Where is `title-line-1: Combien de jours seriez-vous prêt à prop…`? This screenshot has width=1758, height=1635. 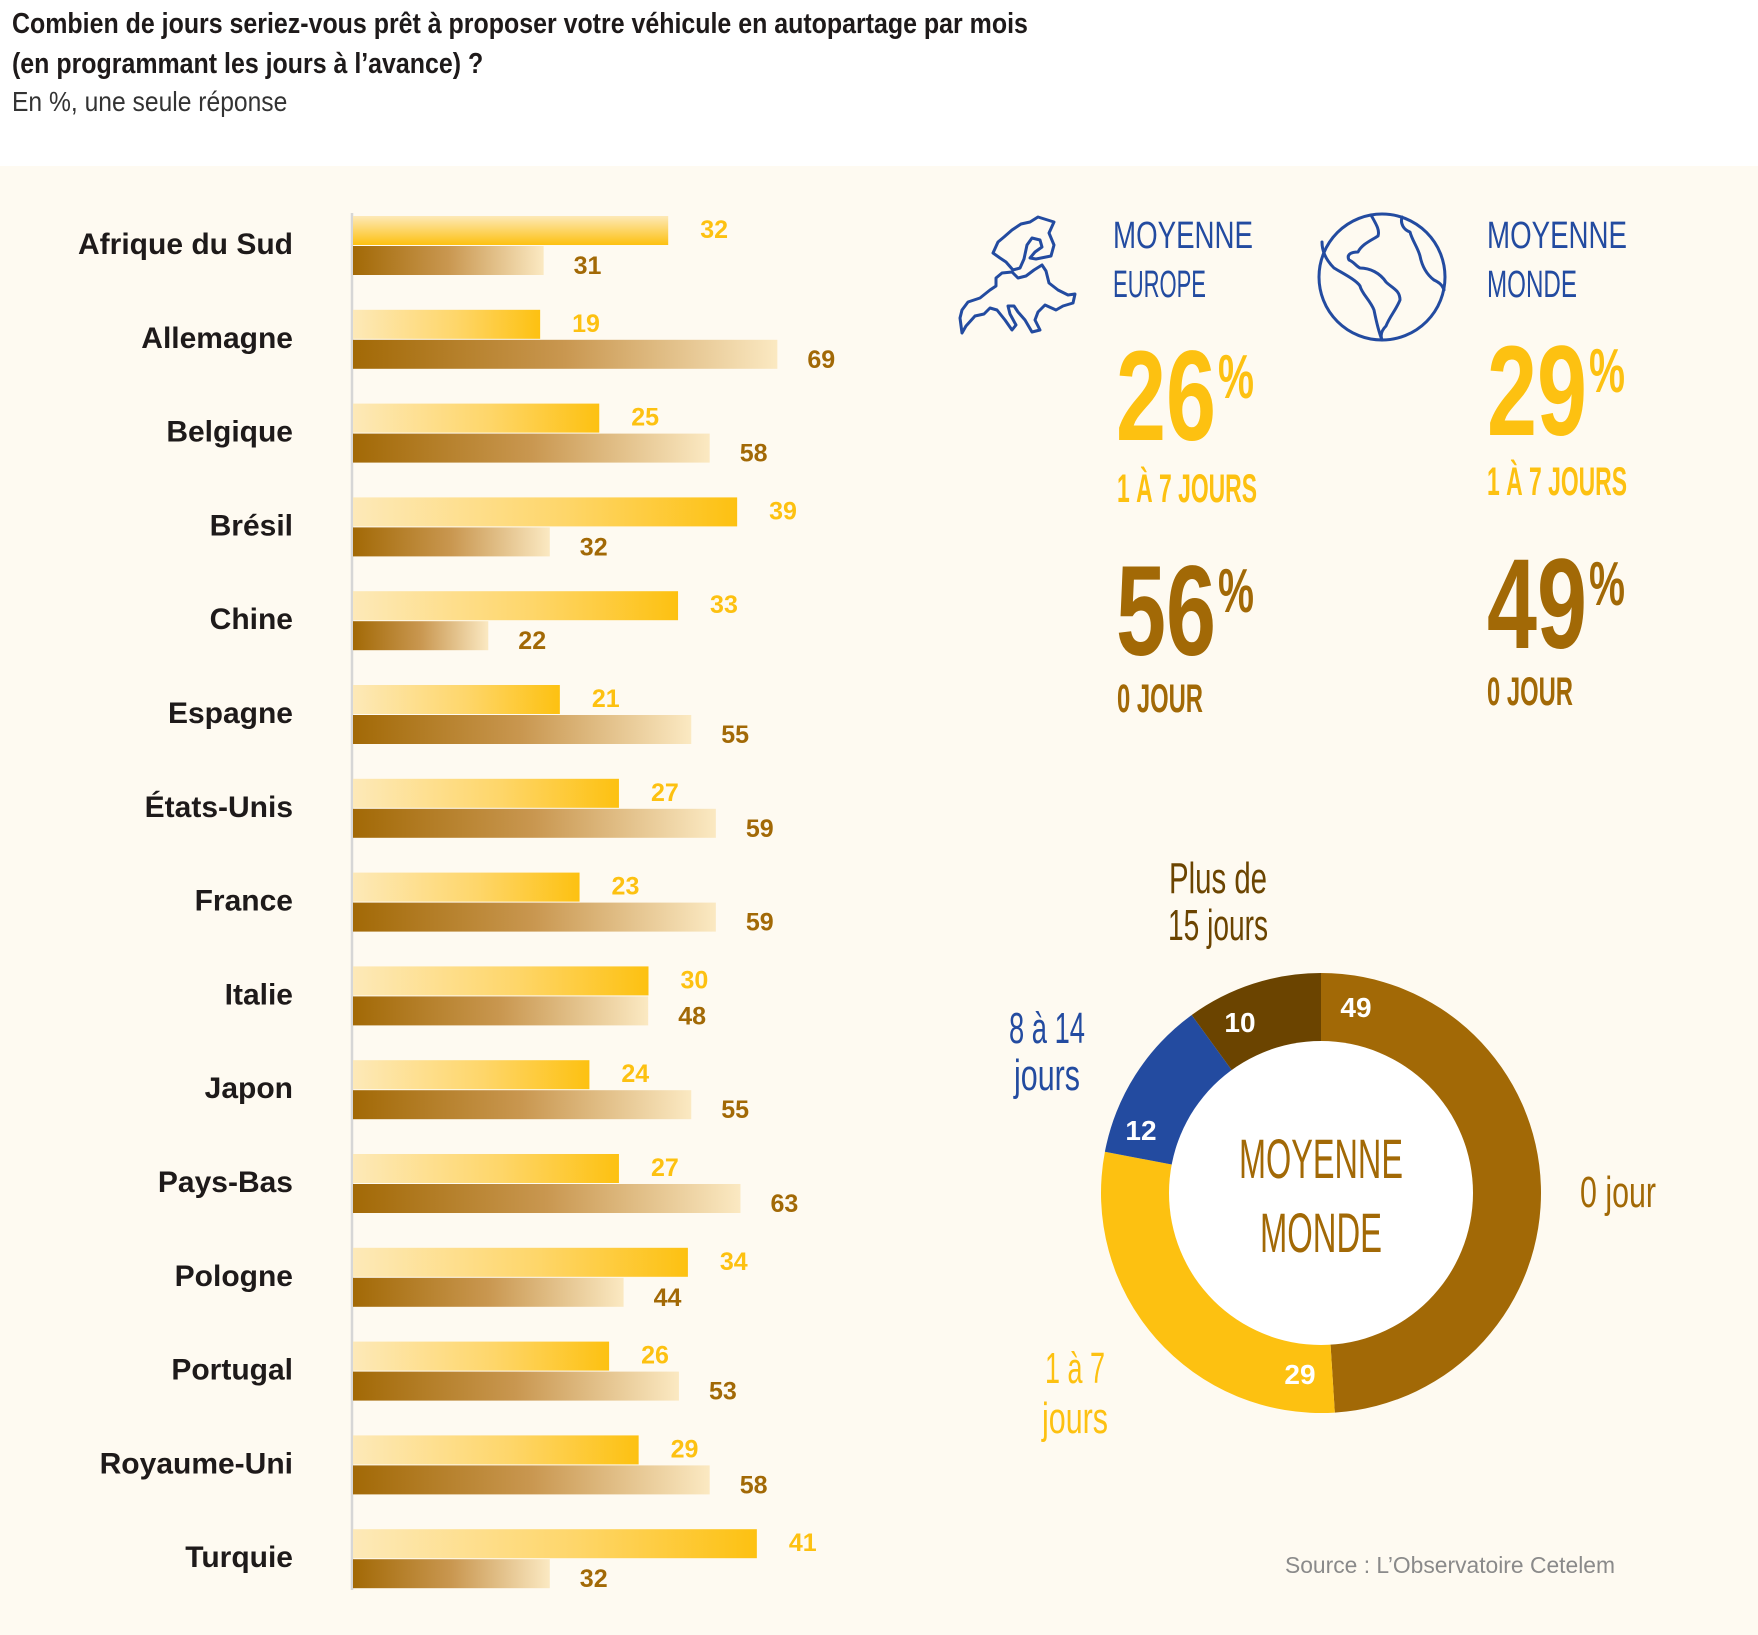 title-line-1: Combien de jours seriez-vous prêt à prop… is located at coordinates (520, 24).